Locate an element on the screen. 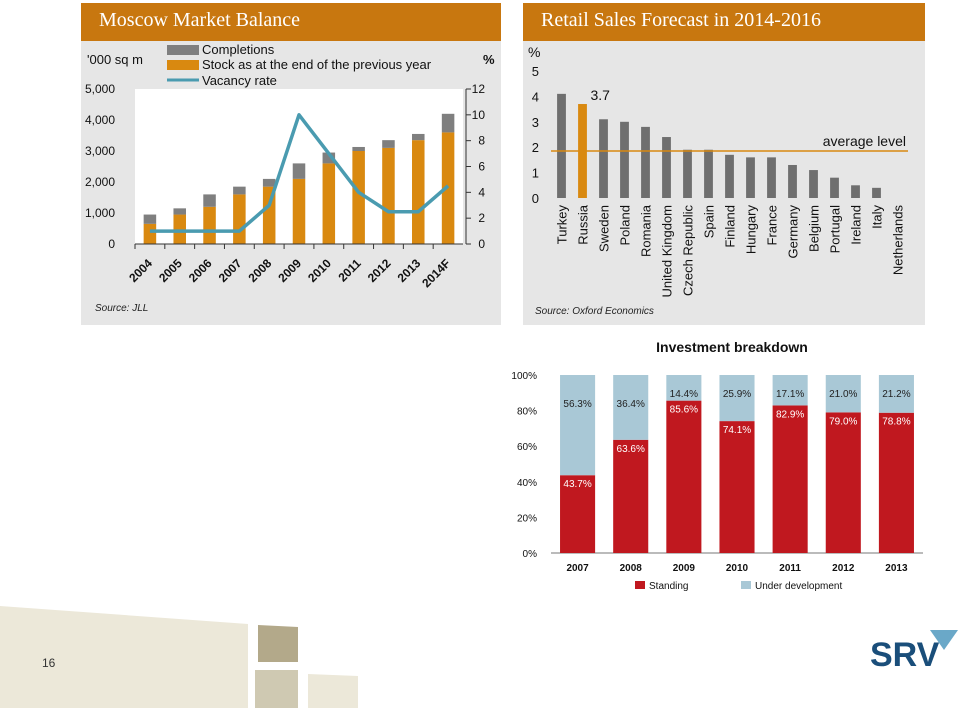  legend-label-stock: Stock as at the end of the previous year is located at coordinates (317, 64).